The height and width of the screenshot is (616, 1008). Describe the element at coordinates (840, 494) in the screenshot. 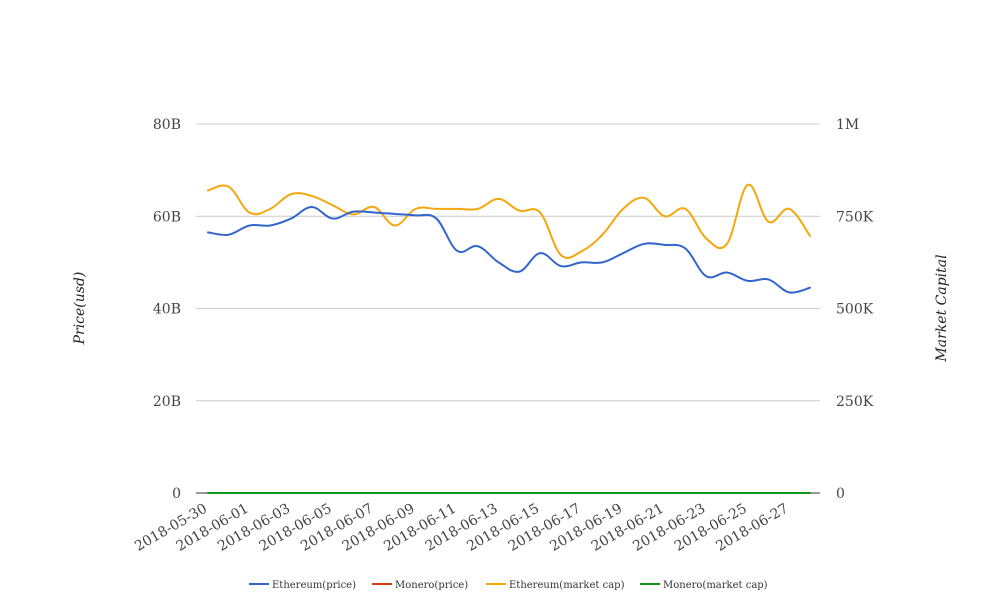

I see `right-tick-label: 0` at that location.